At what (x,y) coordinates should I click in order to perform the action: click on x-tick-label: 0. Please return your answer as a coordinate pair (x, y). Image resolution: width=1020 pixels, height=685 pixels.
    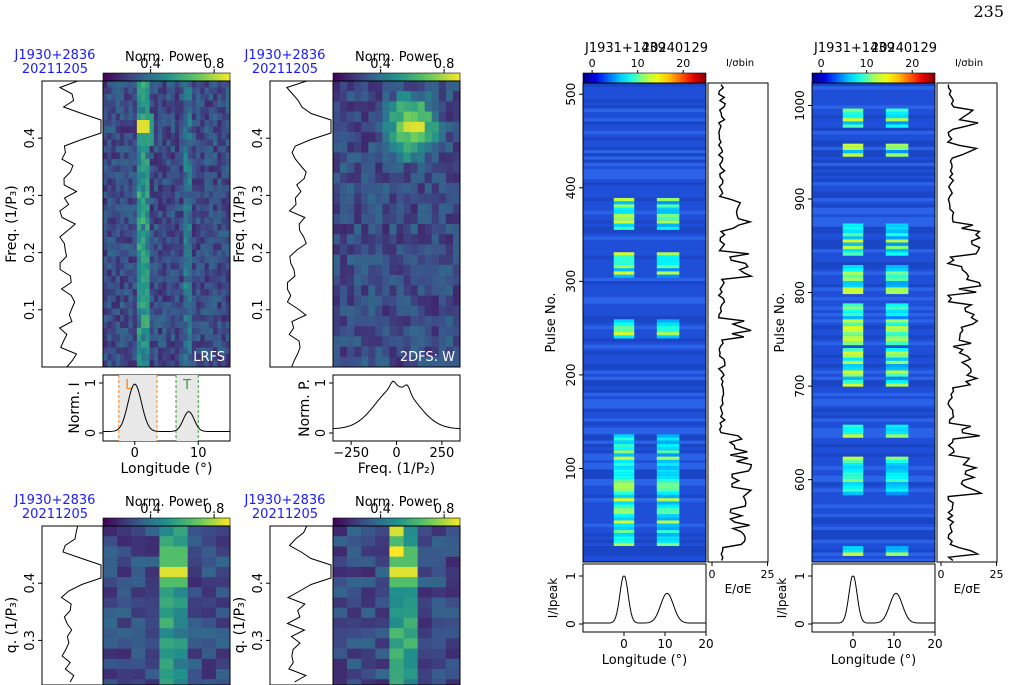
    Looking at the image, I should click on (396, 453).